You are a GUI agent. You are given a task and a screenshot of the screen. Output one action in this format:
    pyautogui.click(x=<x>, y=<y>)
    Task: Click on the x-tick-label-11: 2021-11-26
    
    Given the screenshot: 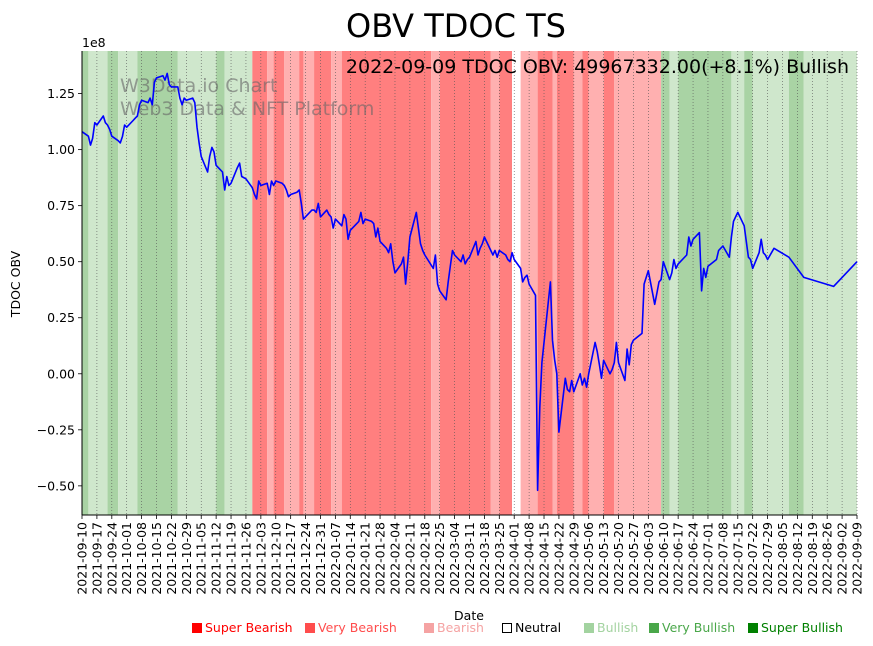 What is the action you would take?
    pyautogui.click(x=245, y=558)
    